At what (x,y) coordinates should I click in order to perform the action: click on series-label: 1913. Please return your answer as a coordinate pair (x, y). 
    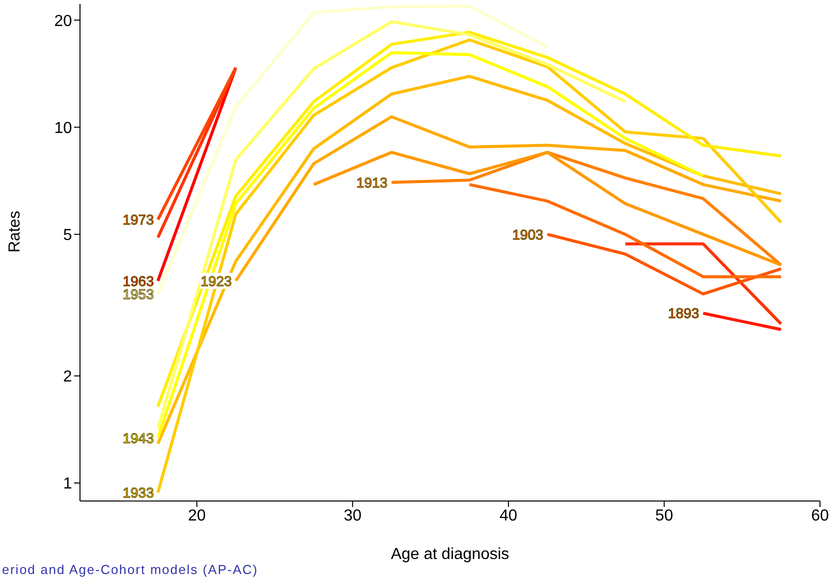
    Looking at the image, I should click on (372, 182).